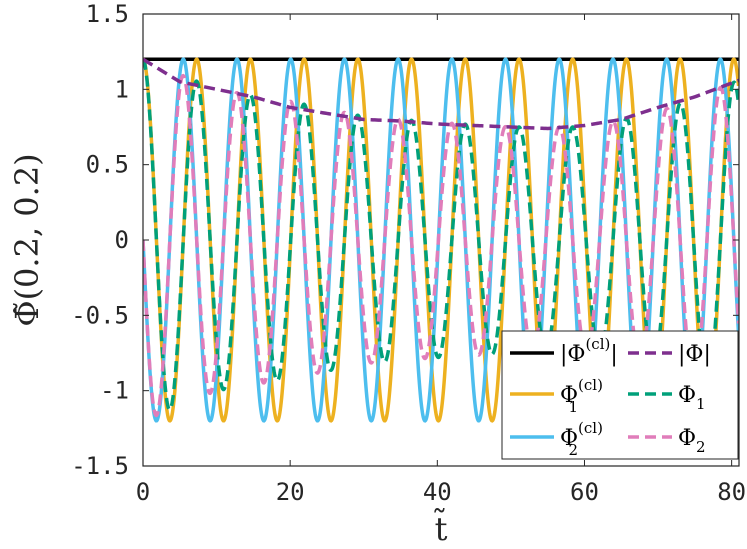 The width and height of the screenshot is (747, 549). I want to click on legend-label: |Φ|, so click(694, 354).